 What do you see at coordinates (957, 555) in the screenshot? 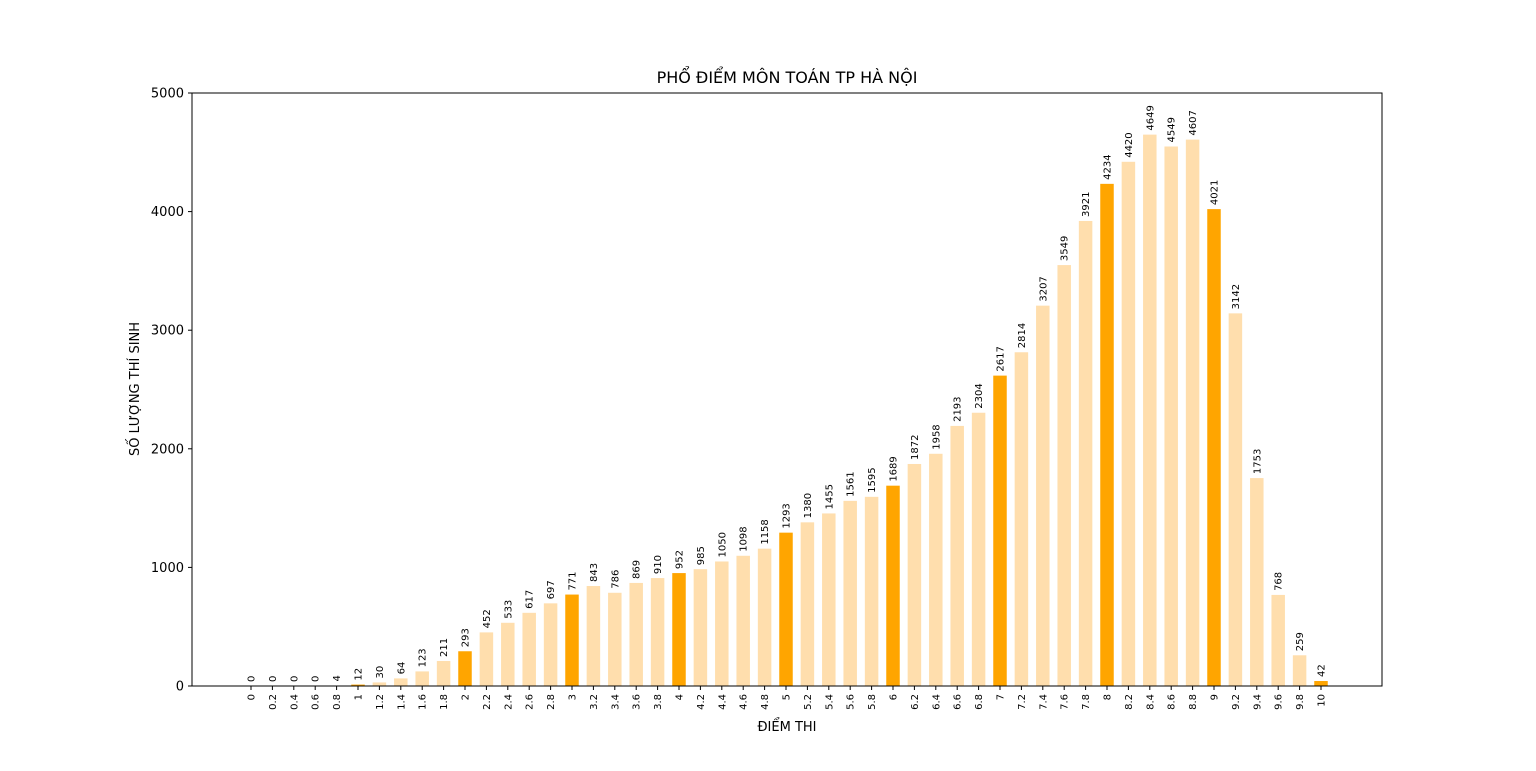
I see `bar-6.6` at bounding box center [957, 555].